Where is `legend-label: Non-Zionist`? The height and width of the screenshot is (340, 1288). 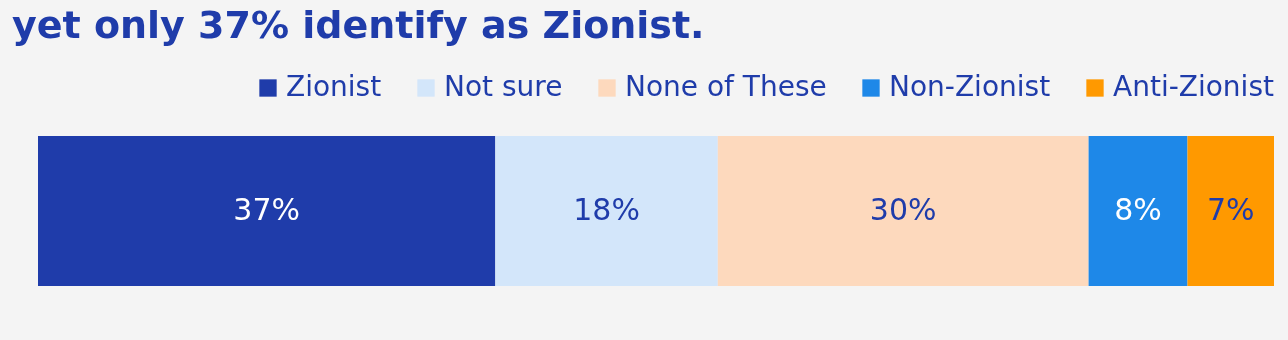 legend-label: Non-Zionist is located at coordinates (970, 86).